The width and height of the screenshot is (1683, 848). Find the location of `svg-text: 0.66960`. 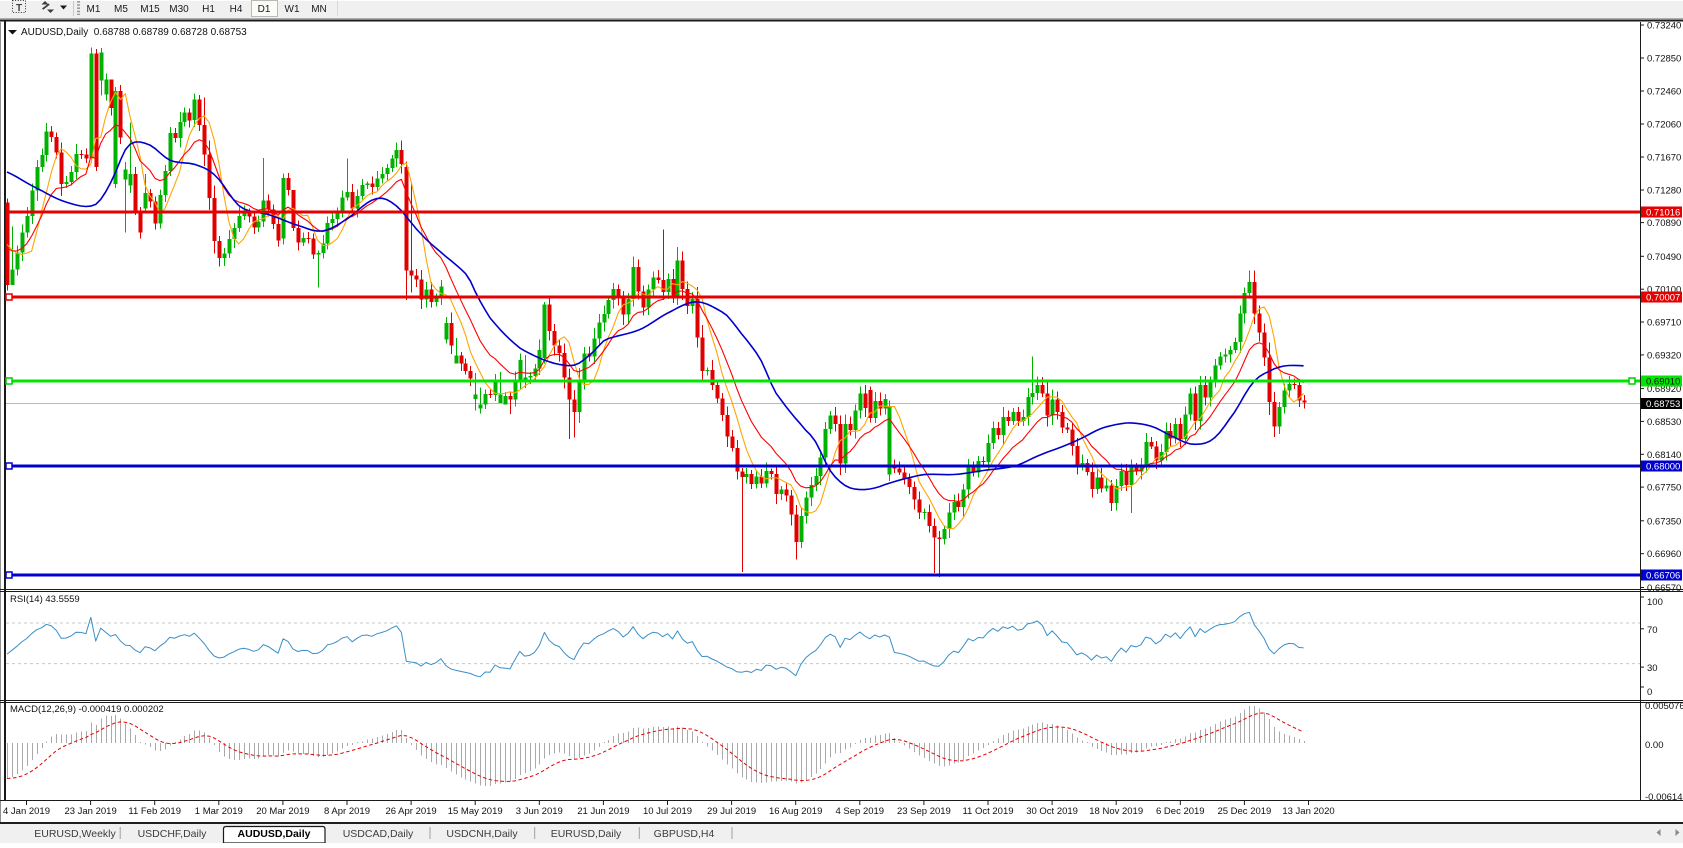

svg-text: 0.66960 is located at coordinates (1664, 554).